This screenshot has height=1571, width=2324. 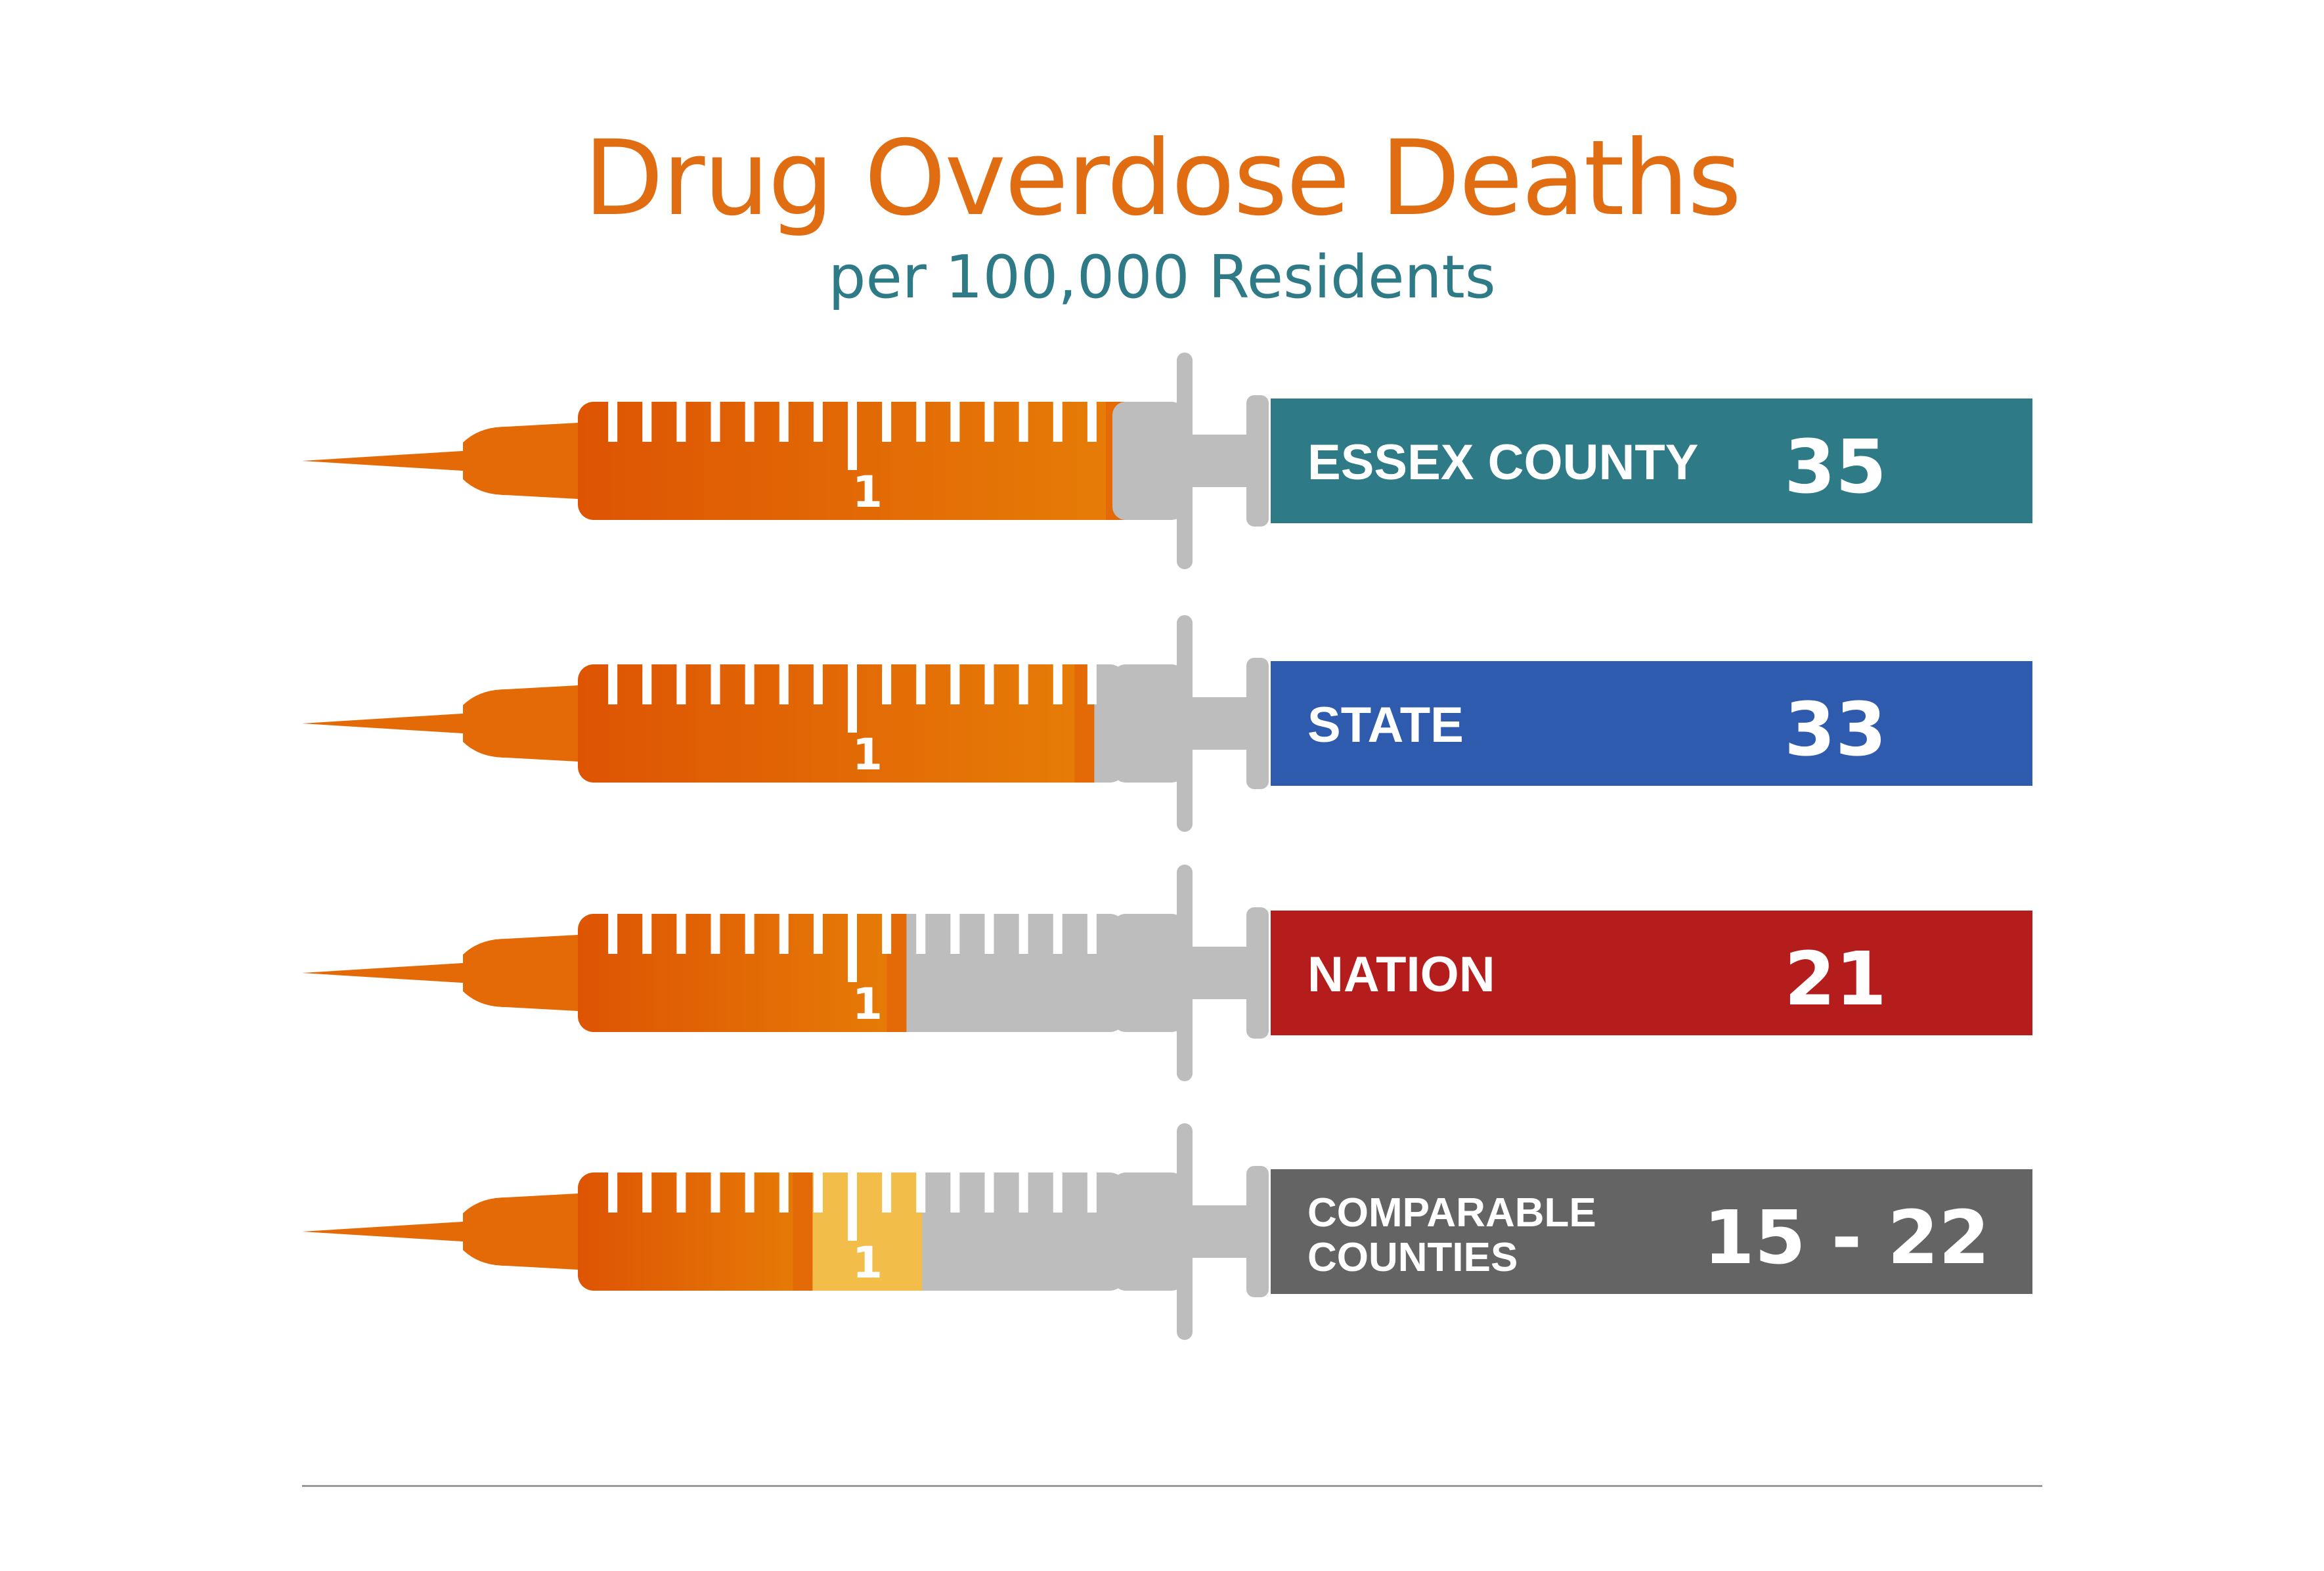 What do you see at coordinates (1502, 463) in the screenshot?
I see `category-label: ESSEX COUNTY` at bounding box center [1502, 463].